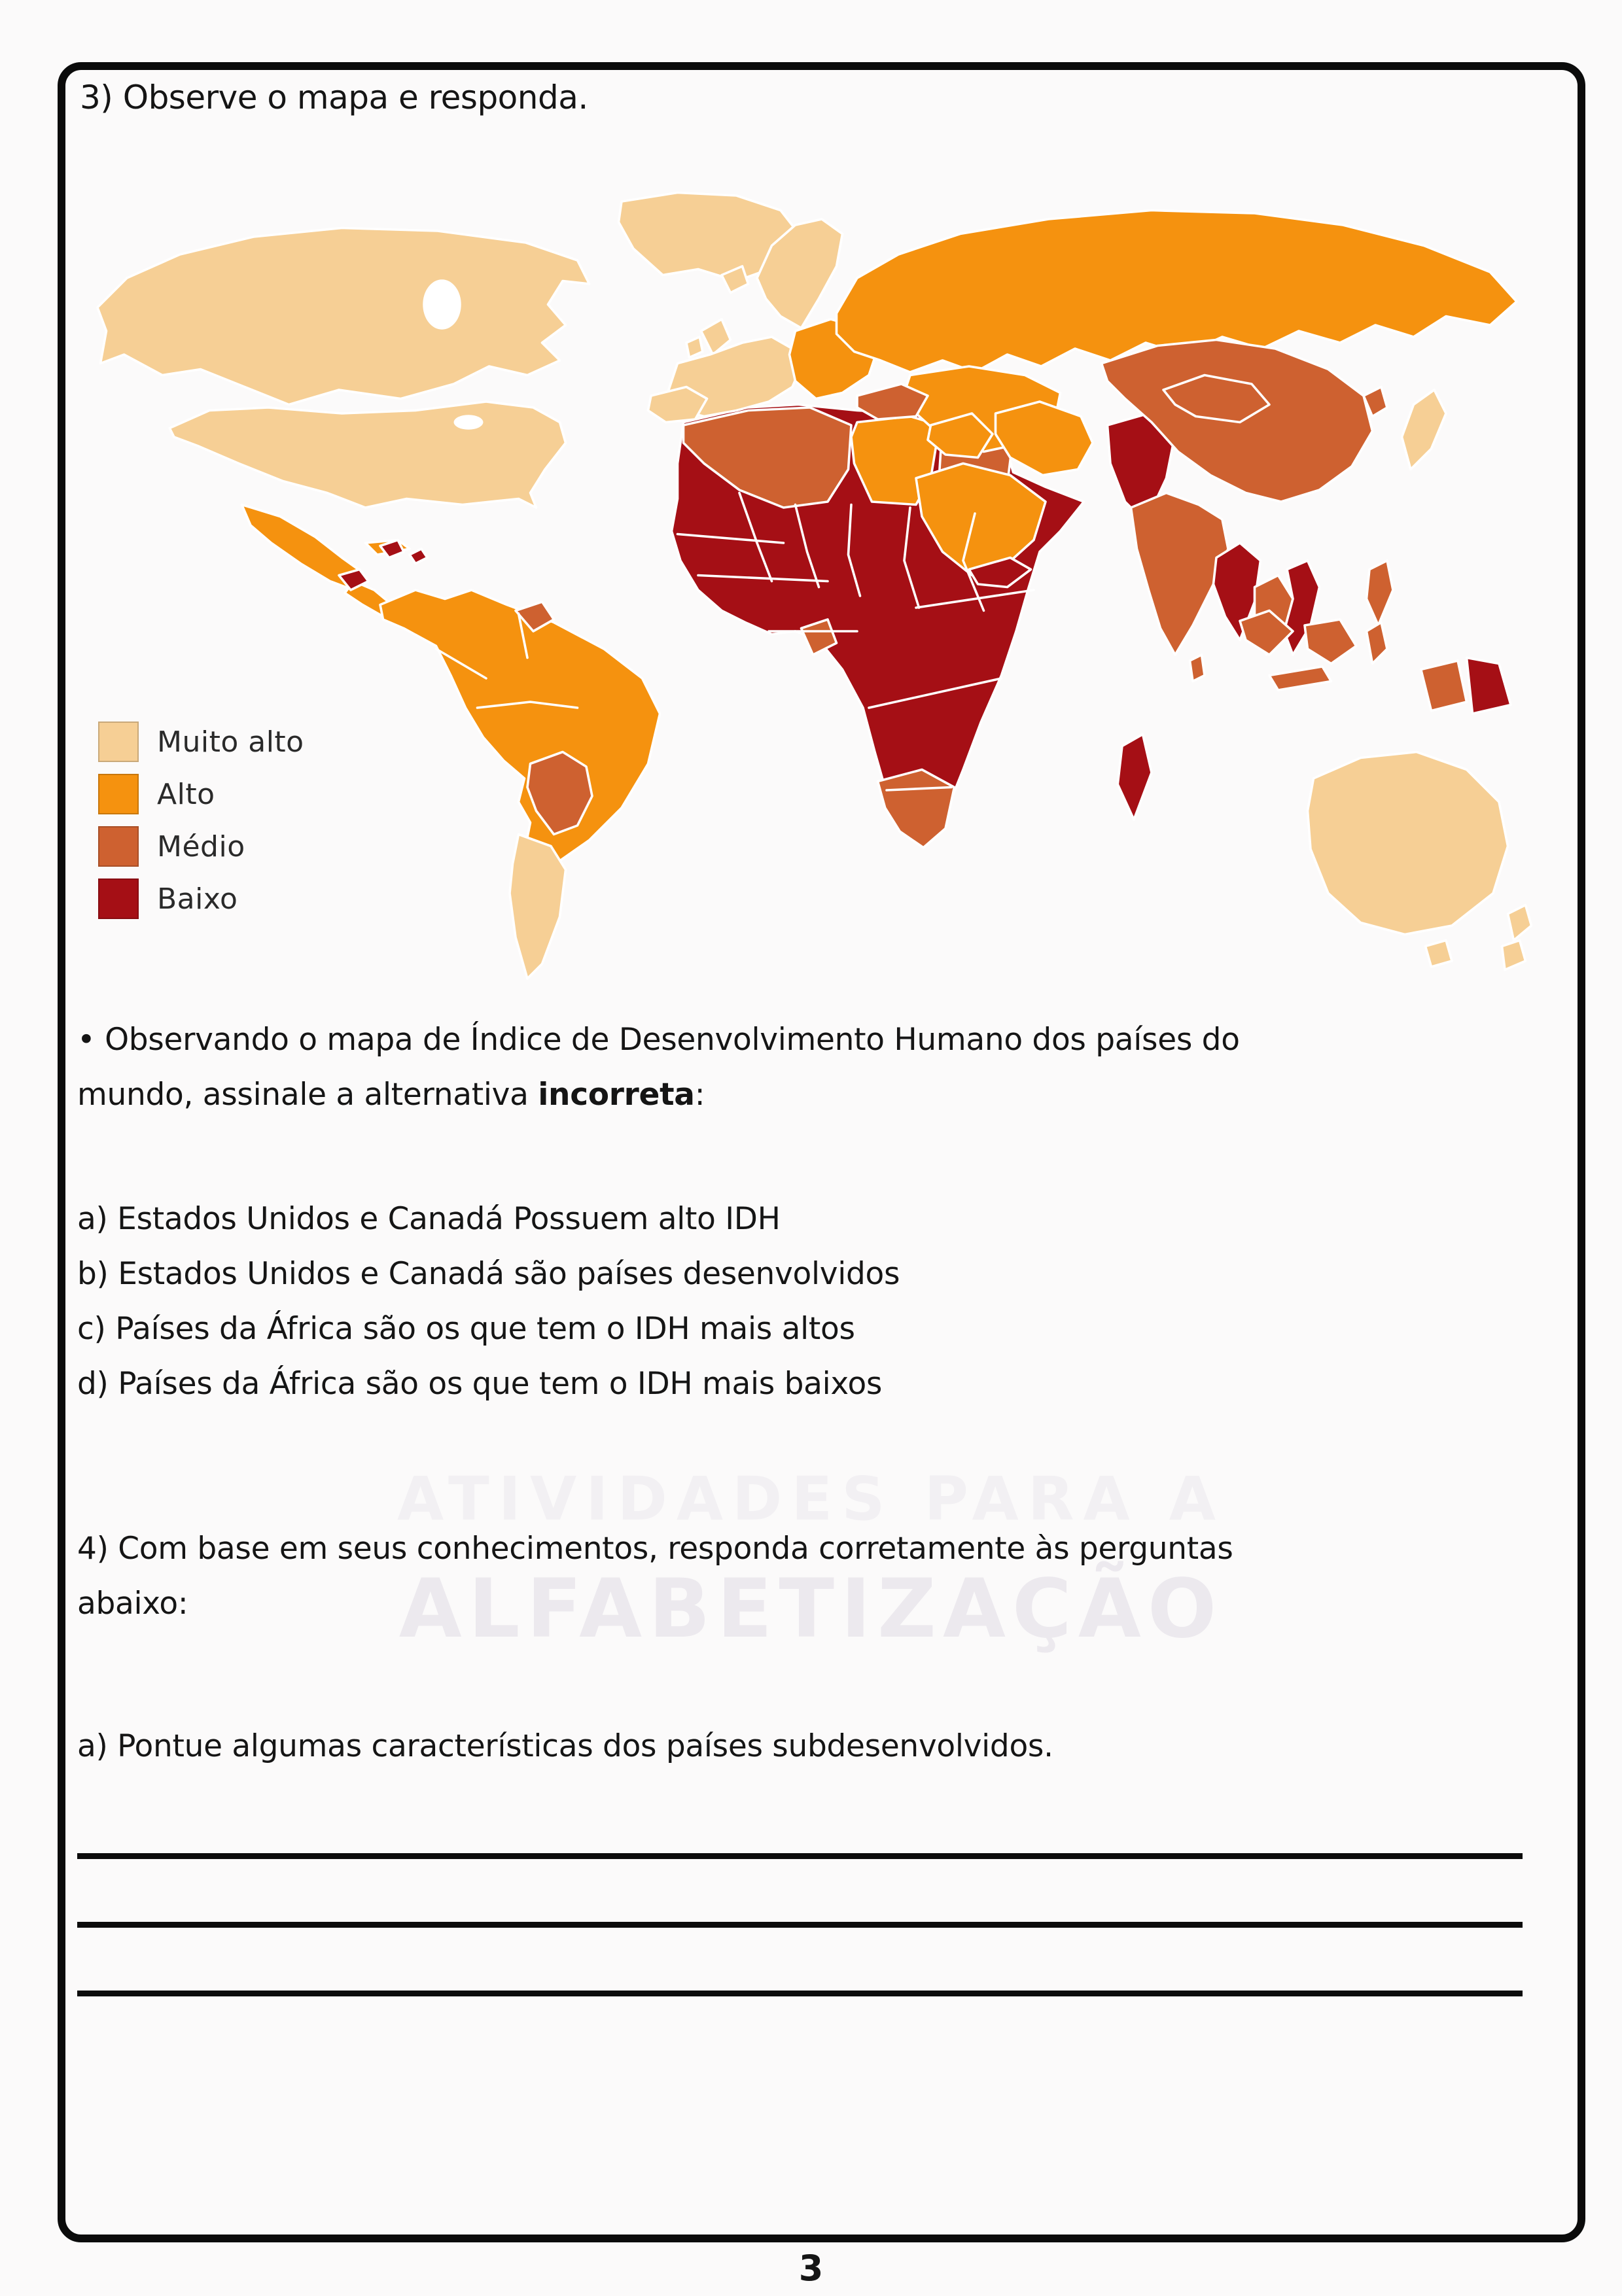 This screenshot has height=2296, width=1622. I want to click on region-saudi-arabia, so click(981, 519).